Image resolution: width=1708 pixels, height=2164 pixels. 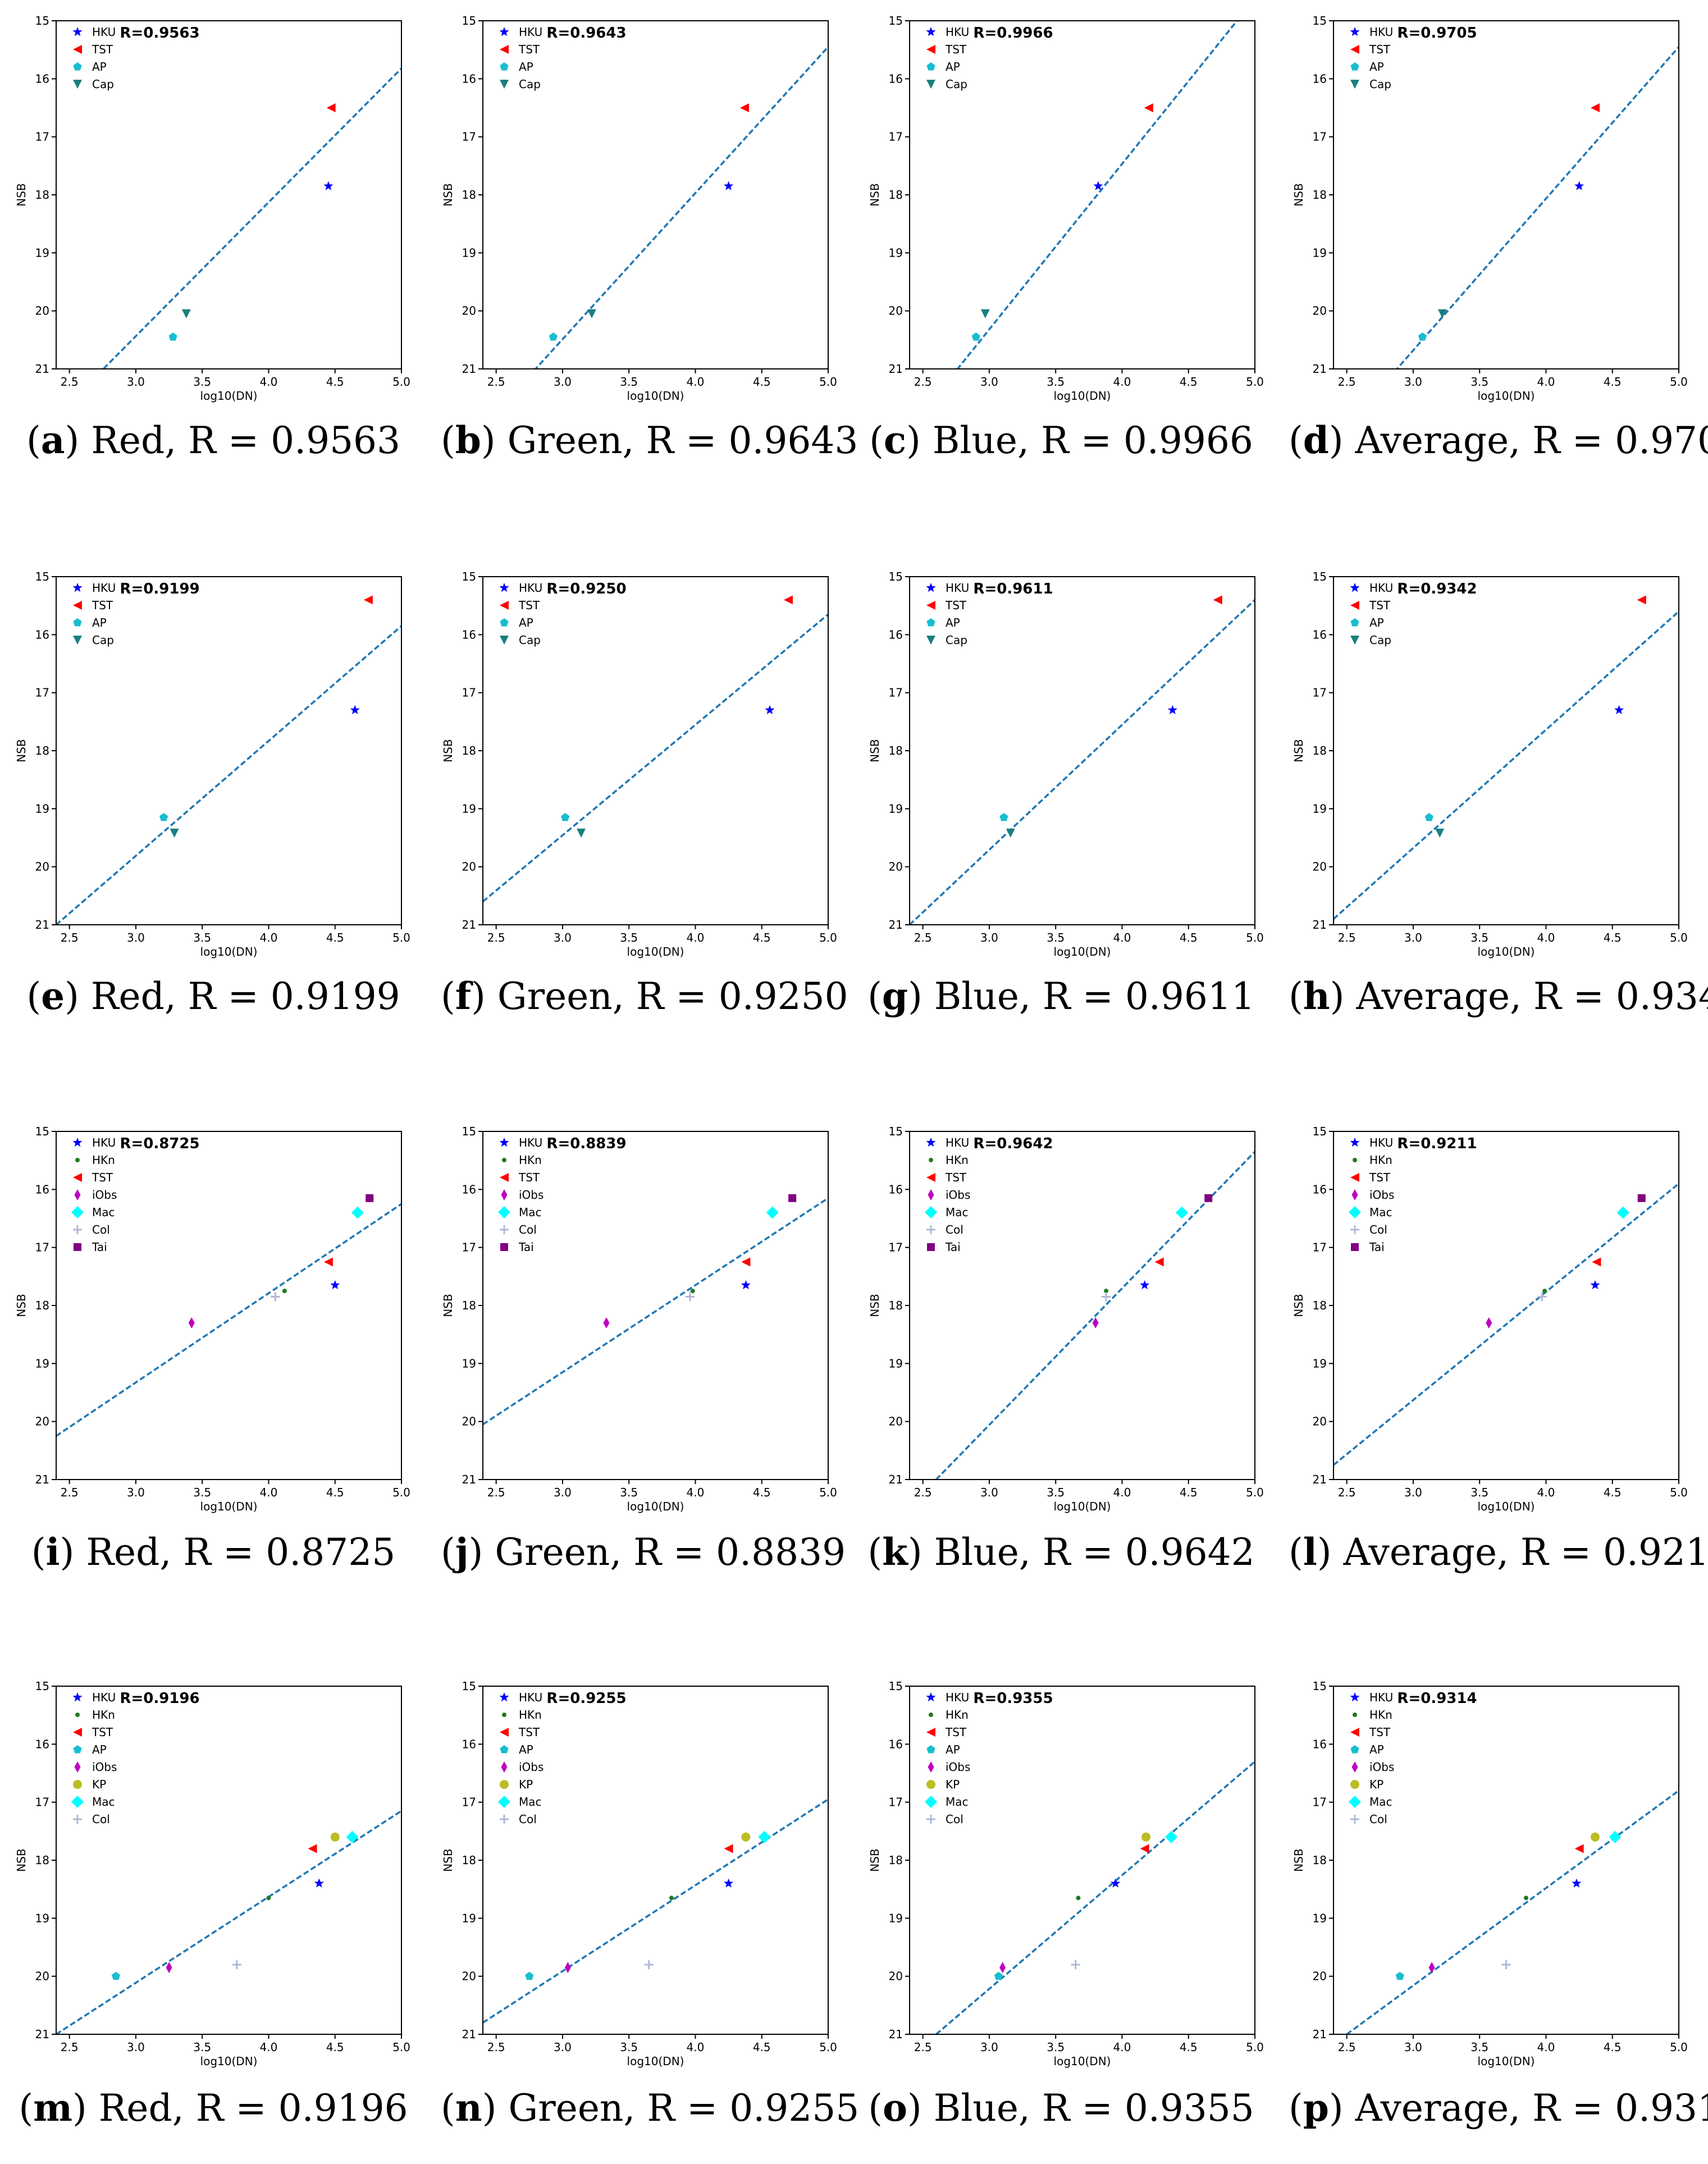 What do you see at coordinates (582, 833) in the screenshot?
I see `data-point-cap` at bounding box center [582, 833].